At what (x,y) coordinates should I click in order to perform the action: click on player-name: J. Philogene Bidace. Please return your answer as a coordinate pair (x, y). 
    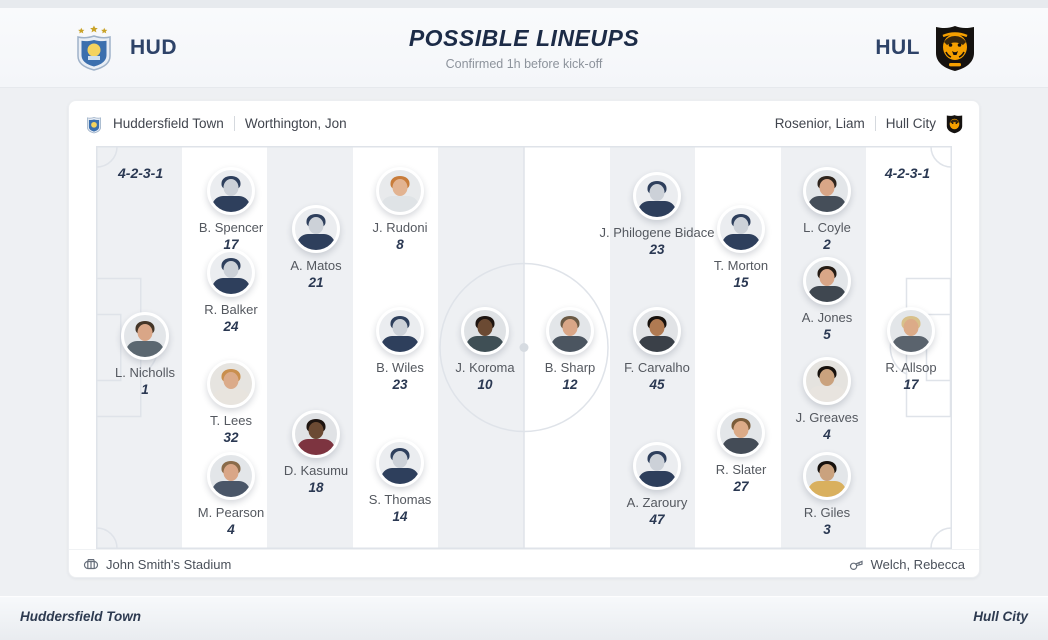
    Looking at the image, I should click on (657, 232).